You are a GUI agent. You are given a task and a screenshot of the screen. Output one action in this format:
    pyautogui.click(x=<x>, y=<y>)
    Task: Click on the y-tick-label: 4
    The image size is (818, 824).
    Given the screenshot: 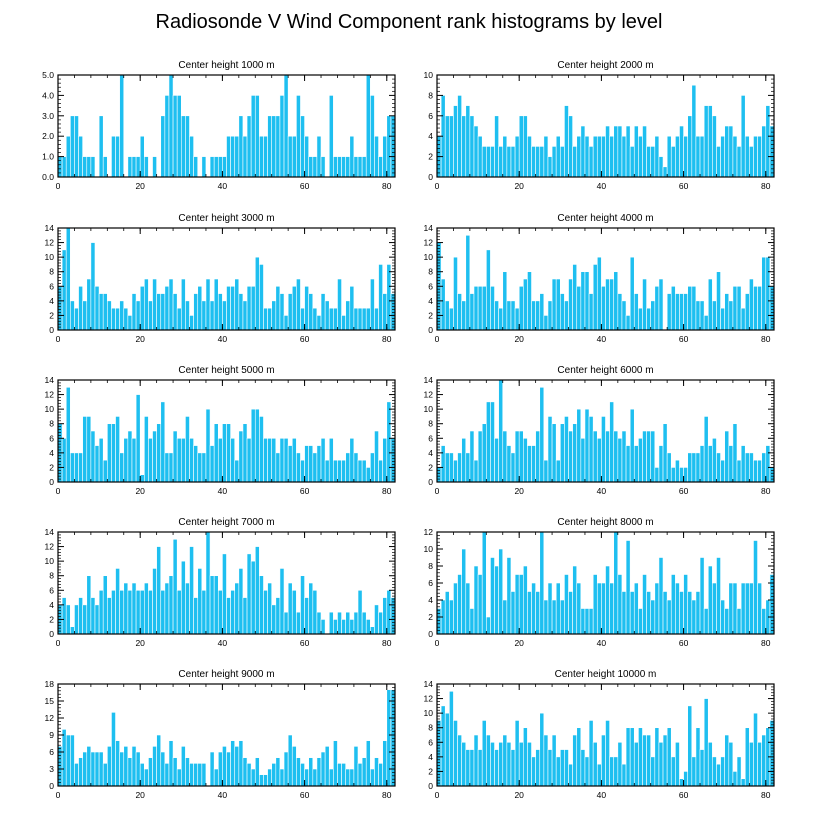 What is the action you would take?
    pyautogui.click(x=430, y=757)
    